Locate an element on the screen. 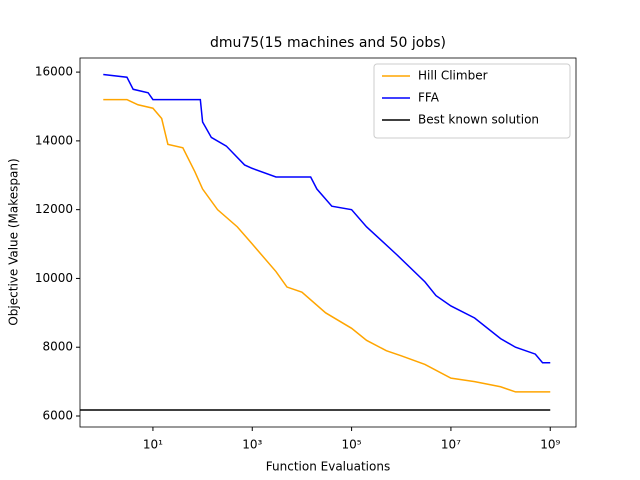  legend-label: Best known solution is located at coordinates (478, 120).